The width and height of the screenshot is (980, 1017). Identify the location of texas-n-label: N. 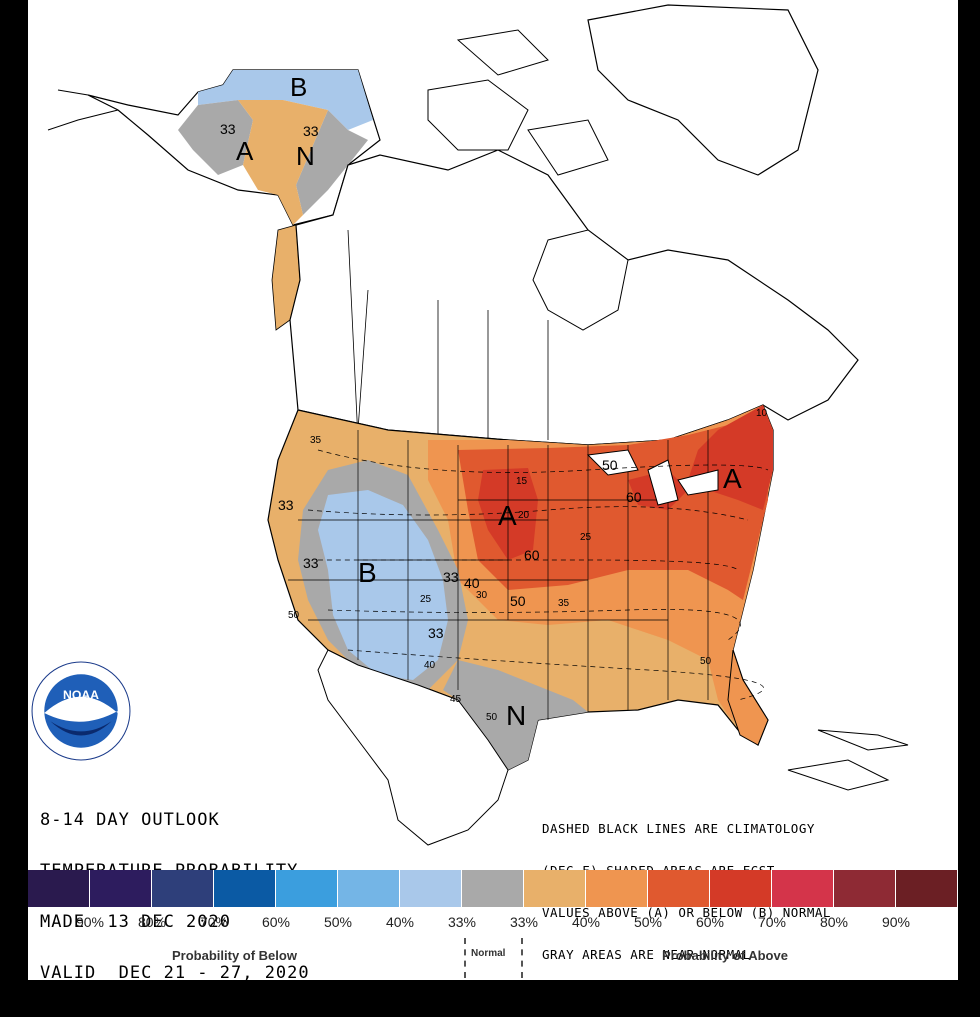
(516, 715).